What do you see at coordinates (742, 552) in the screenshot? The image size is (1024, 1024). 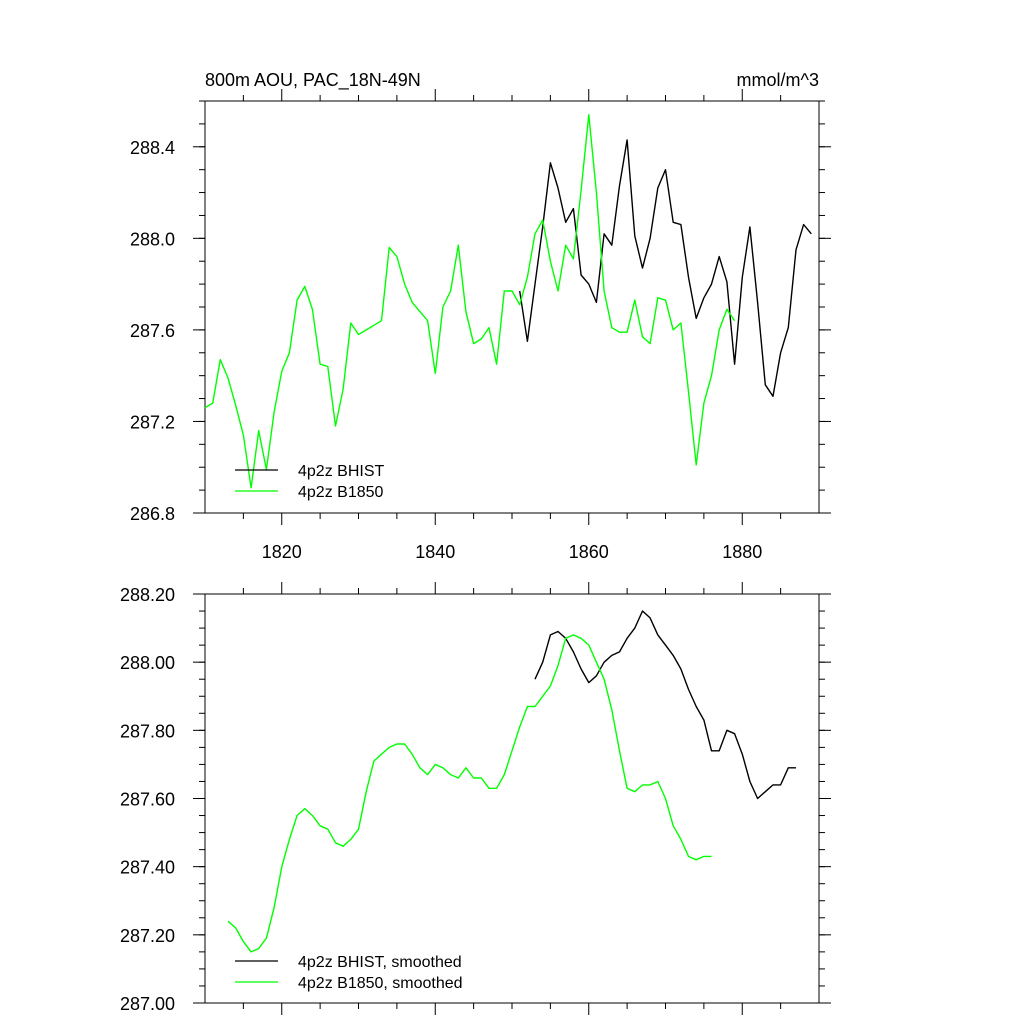 I see `top-xtick-label: 1880` at bounding box center [742, 552].